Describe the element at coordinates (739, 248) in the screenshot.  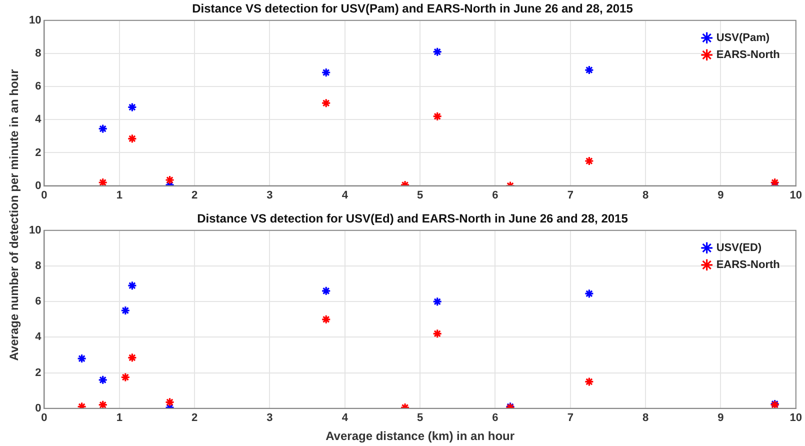
I see `legend-label: USV(ED)` at that location.